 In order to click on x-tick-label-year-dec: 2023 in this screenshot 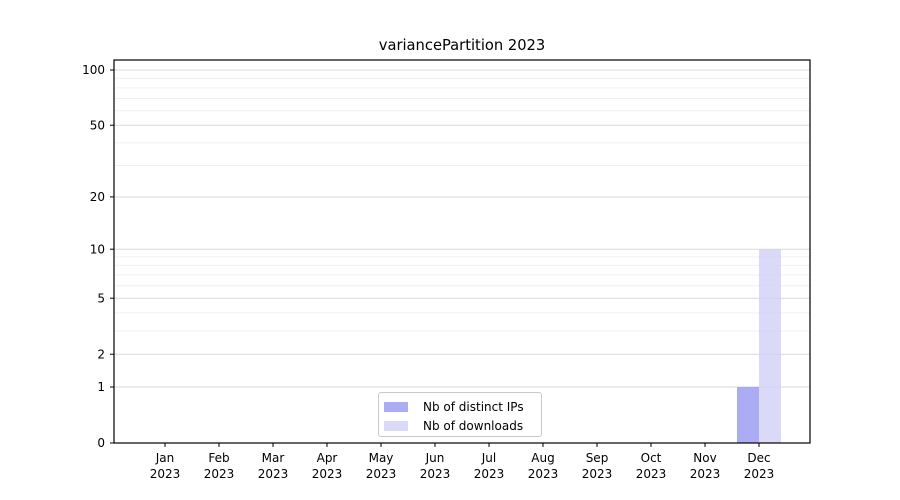, I will do `click(759, 474)`.